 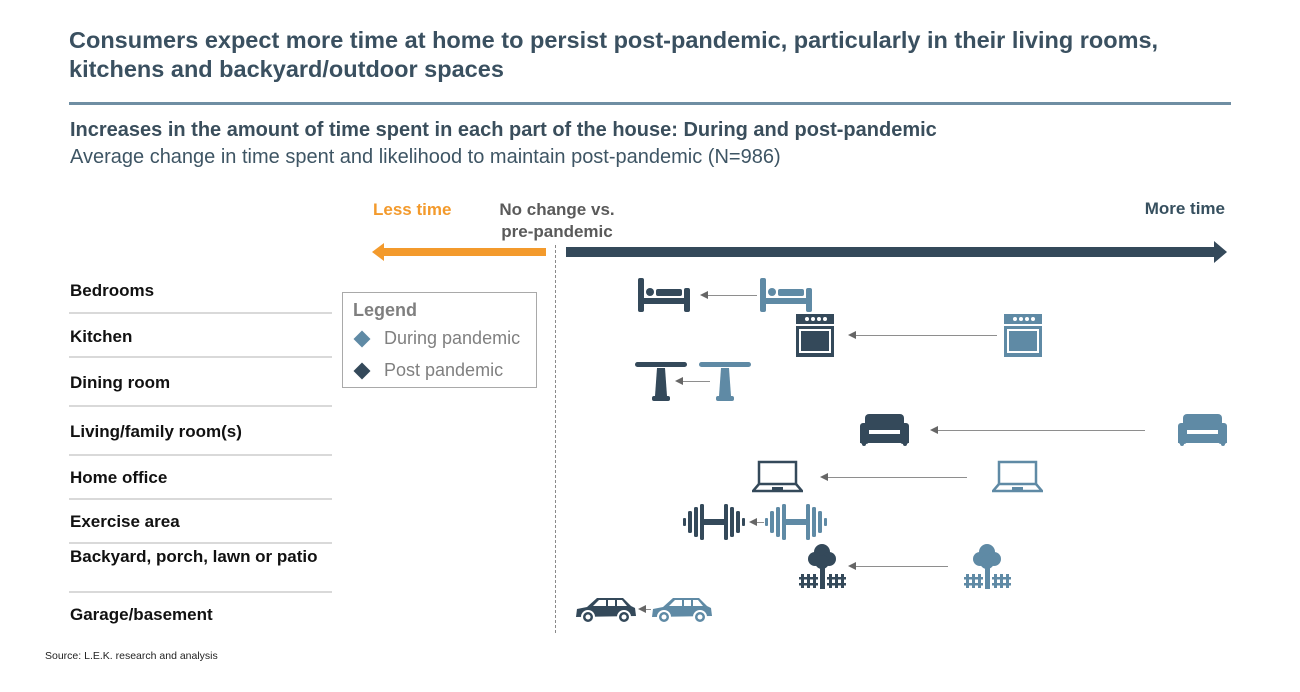 I want to click on legend: Legend During pandemic Post pandemic, so click(x=439, y=340).